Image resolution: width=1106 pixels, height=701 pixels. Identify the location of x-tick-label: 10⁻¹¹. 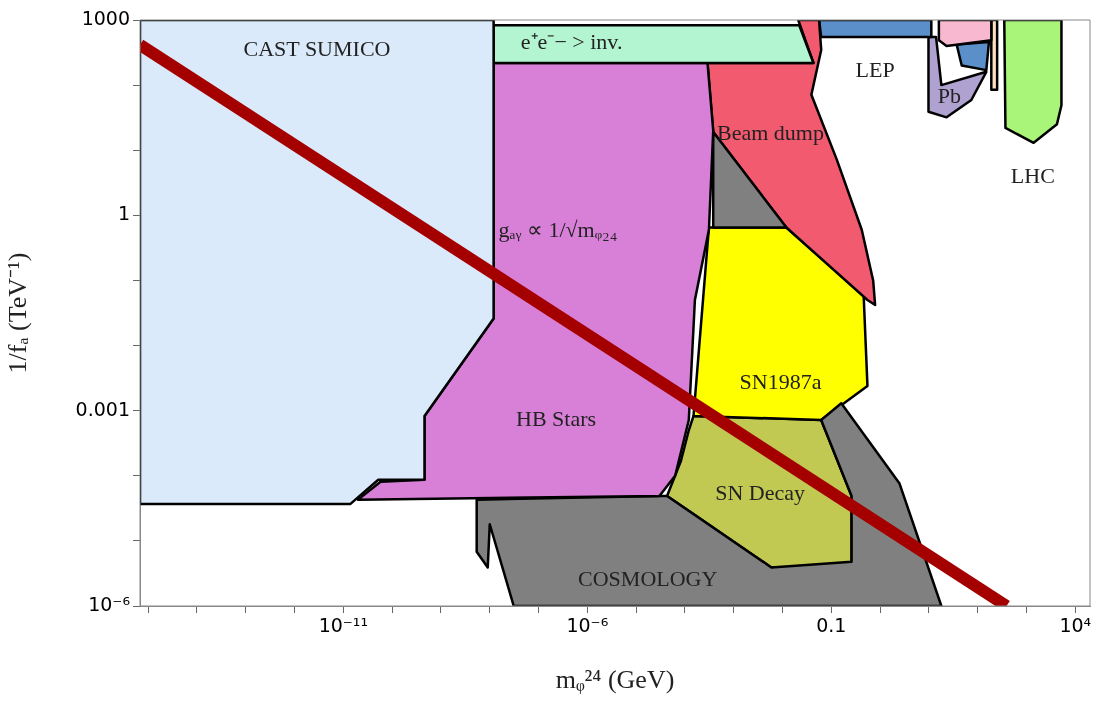
(343, 625).